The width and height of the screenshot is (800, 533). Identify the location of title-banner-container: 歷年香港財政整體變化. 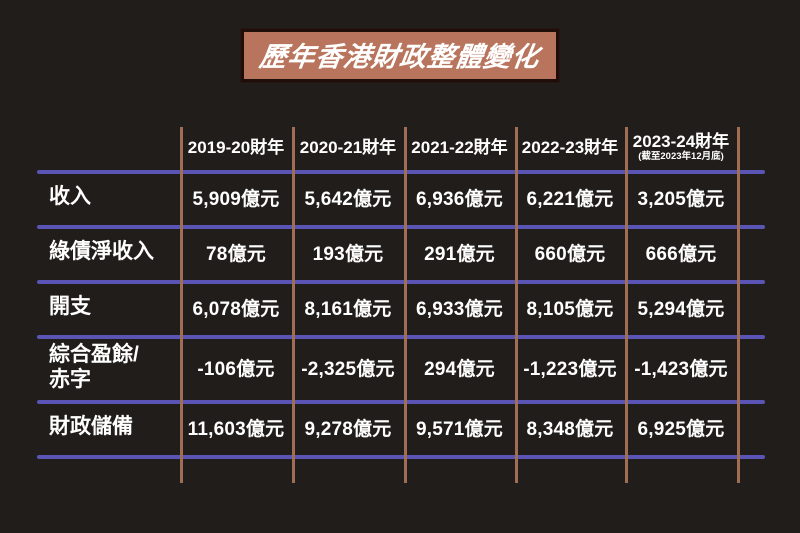
(400, 55).